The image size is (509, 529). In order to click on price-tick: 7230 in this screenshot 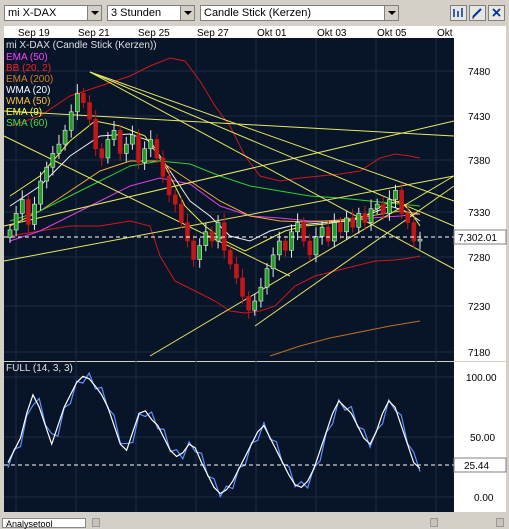, I will do `click(479, 307)`.